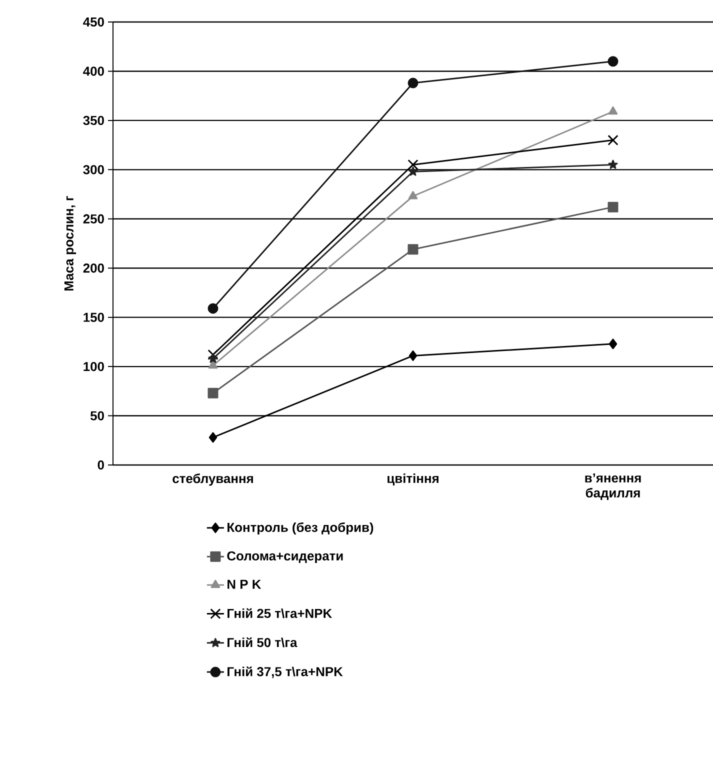  I want to click on y-tick-label: 400, so click(93, 71).